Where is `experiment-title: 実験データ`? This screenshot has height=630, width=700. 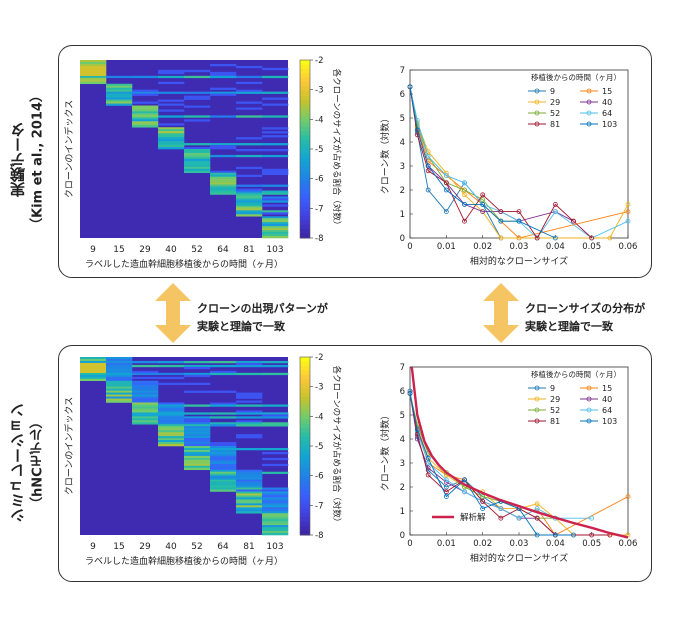
experiment-title: 実験データ is located at coordinates (18, 160).